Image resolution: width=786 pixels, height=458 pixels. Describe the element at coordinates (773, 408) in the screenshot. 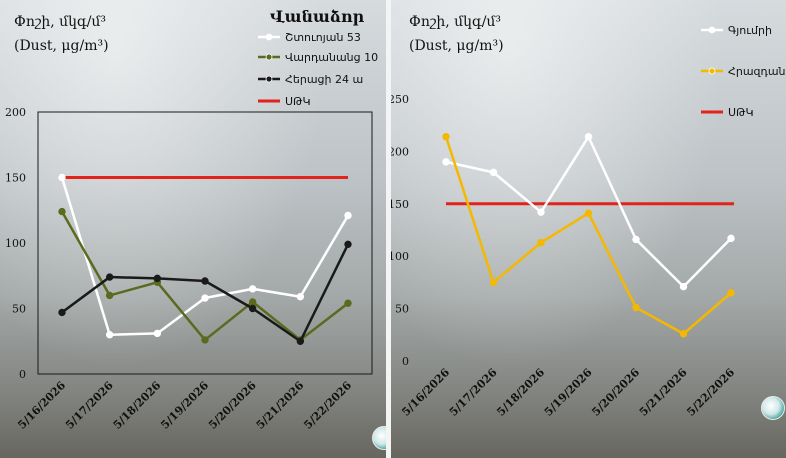

I see `logo-icon-right` at that location.